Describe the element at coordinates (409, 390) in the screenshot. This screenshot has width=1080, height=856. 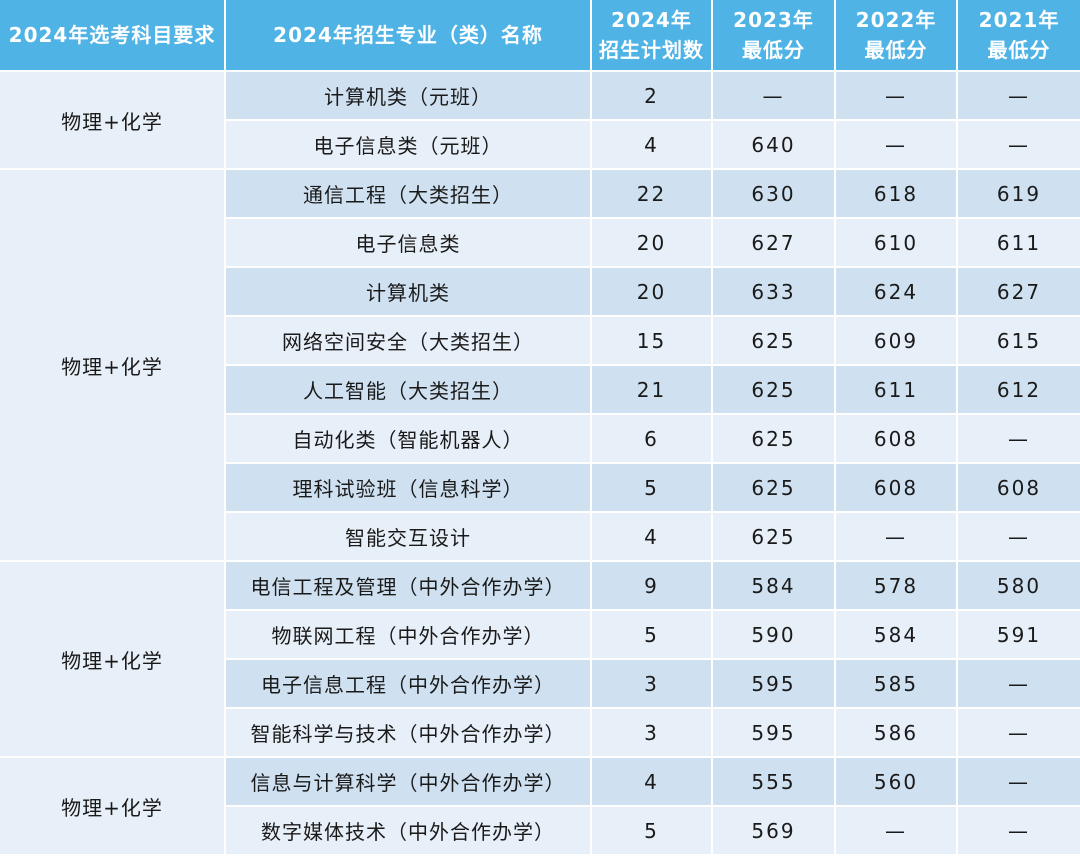
I see `major-name-cell: 人工智能（大类招生）` at that location.